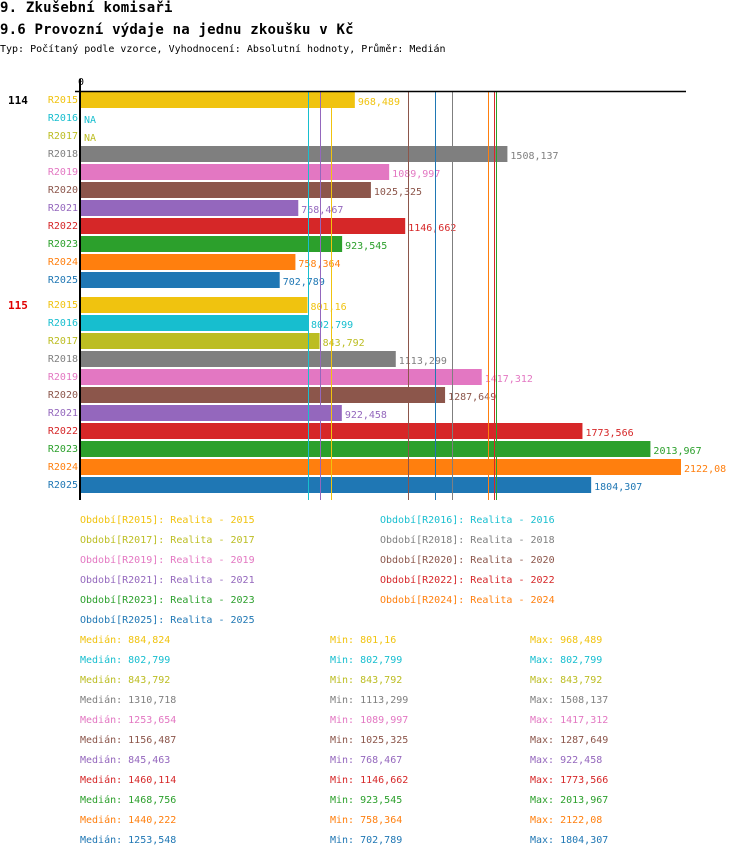 This screenshot has height=860, width=750. Describe the element at coordinates (167, 540) in the screenshot. I see `legend-item: Období[R2017]: Realita - 2017` at that location.